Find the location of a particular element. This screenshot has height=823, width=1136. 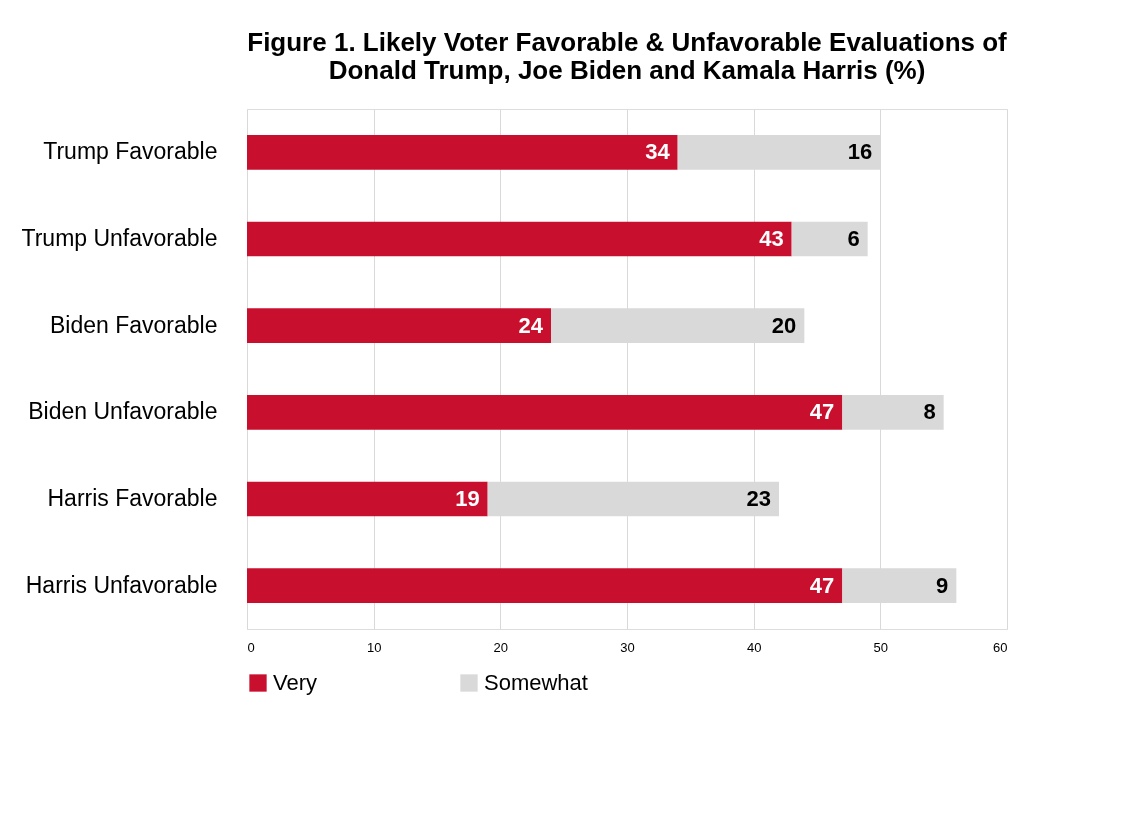

legend-label: Somewhat is located at coordinates (536, 682).